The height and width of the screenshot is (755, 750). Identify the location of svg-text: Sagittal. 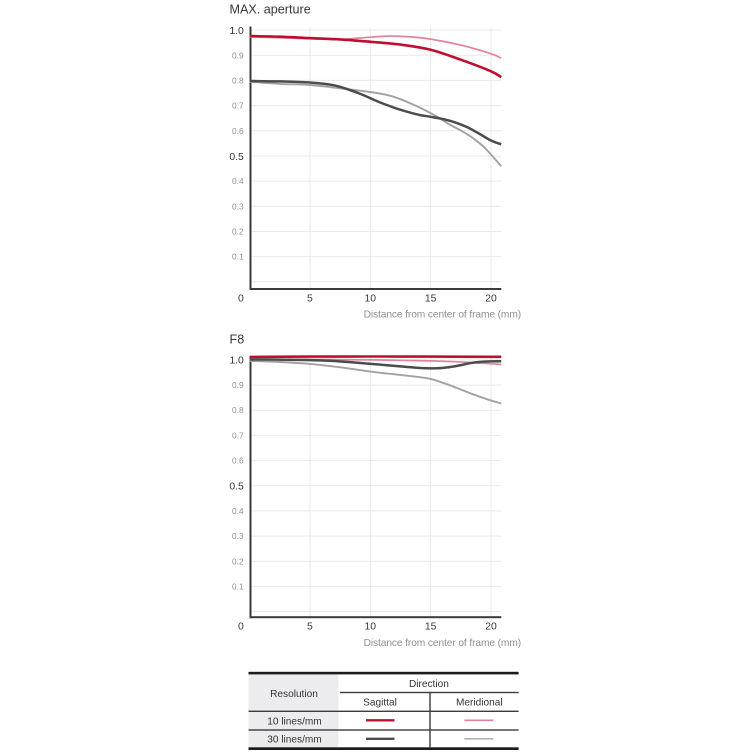
(380, 703).